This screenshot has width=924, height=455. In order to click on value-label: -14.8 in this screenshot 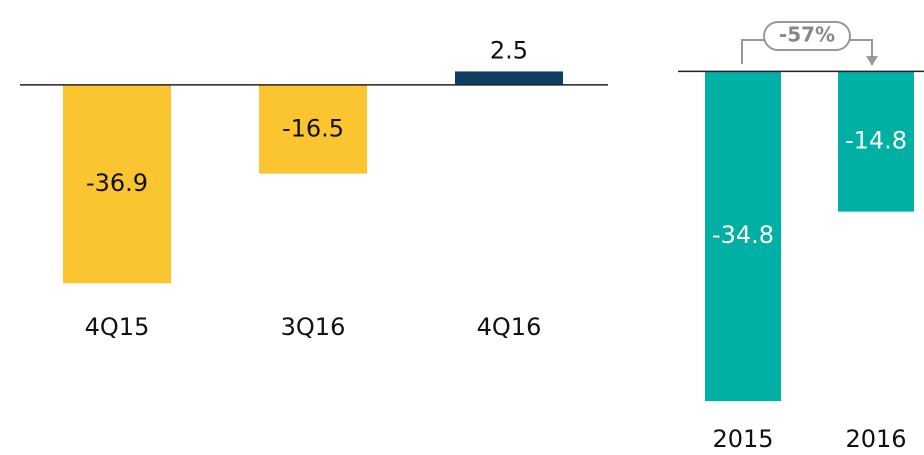, I will do `click(876, 140)`.